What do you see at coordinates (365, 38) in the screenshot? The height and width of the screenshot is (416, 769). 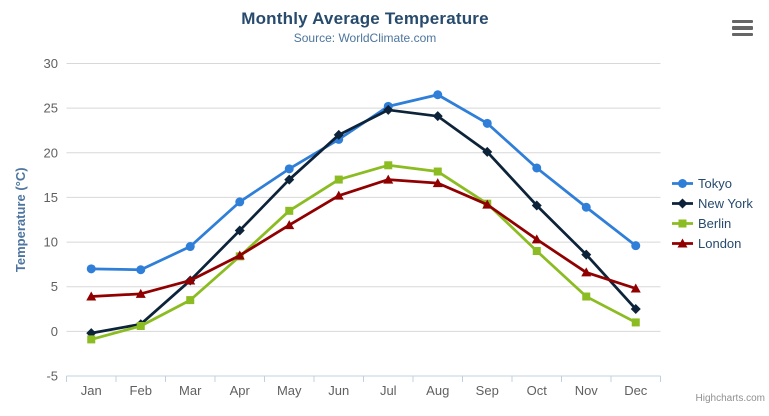 I see `chart-subtitle: Source: WorldClimate.com` at bounding box center [365, 38].